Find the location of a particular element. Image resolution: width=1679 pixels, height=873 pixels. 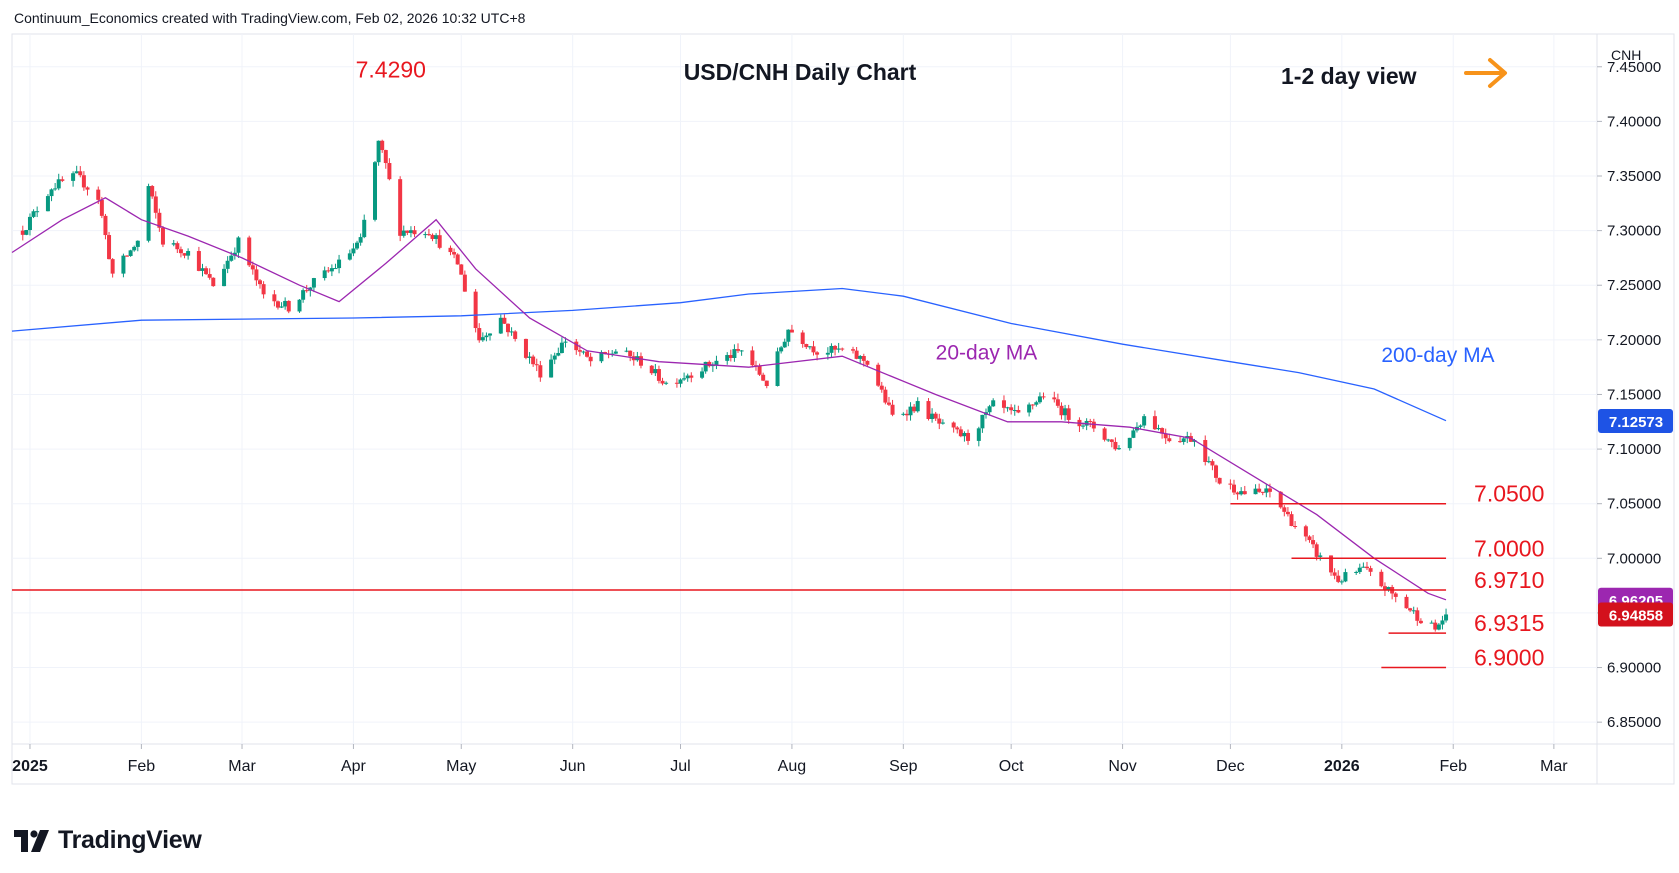

price-tick-label: 7.10000 is located at coordinates (1634, 449).